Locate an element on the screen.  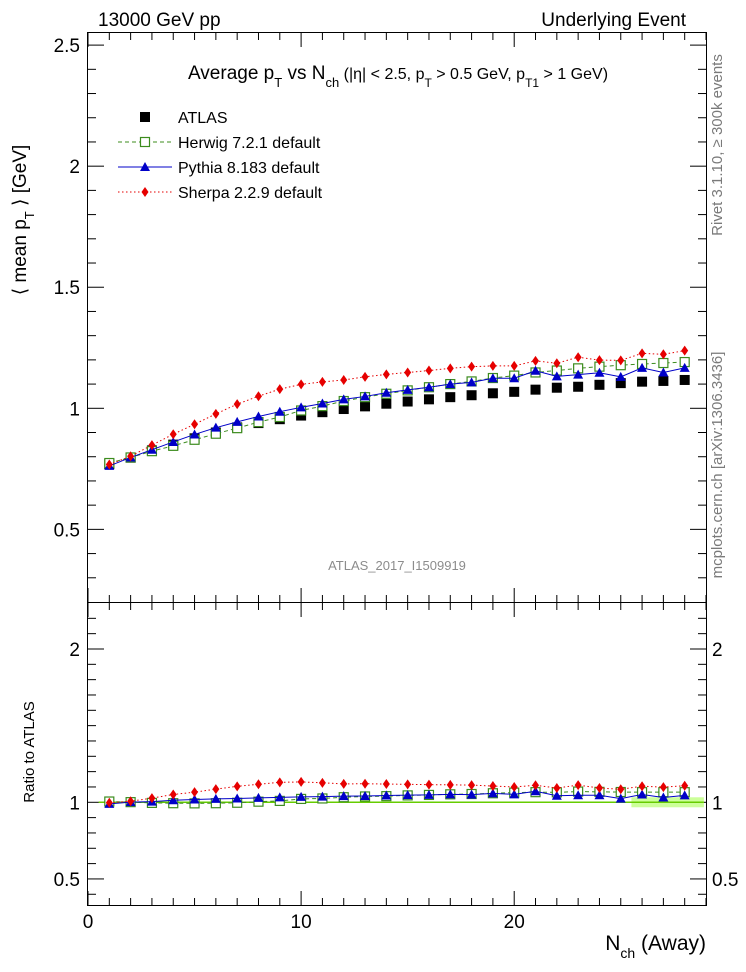
legend-entry: Pythia 8.183 default is located at coordinates (219, 168).